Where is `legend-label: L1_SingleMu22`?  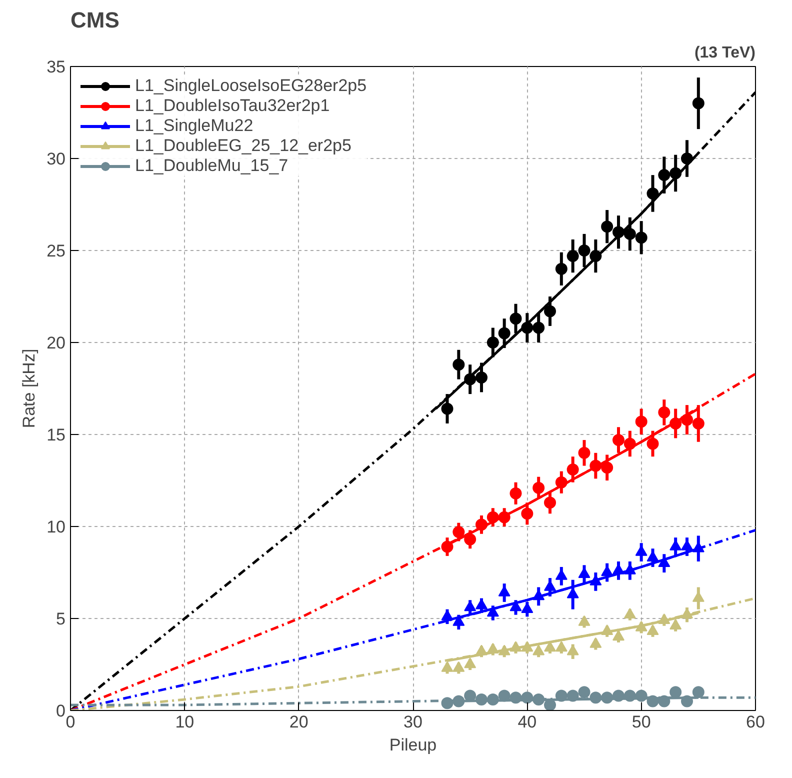
legend-label: L1_SingleMu22 is located at coordinates (194, 126).